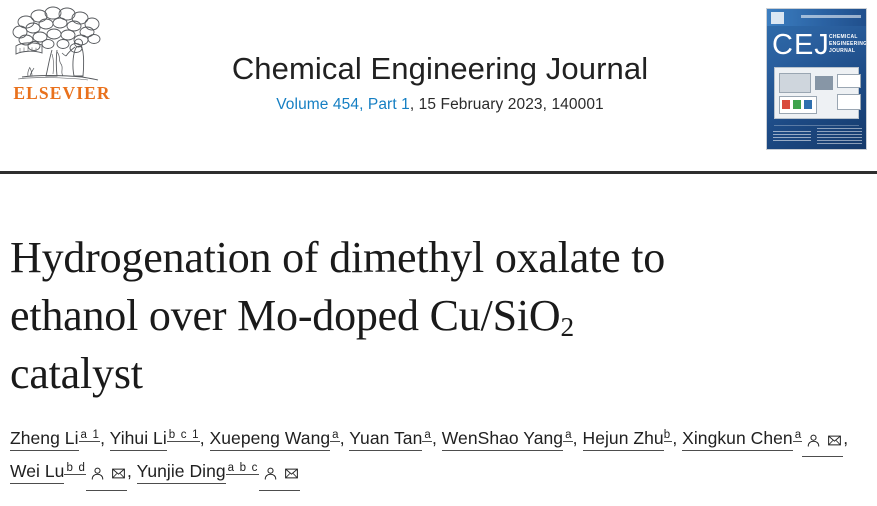 The width and height of the screenshot is (877, 506). Describe the element at coordinates (37, 473) in the screenshot. I see `author-name: Wei Lu` at that location.